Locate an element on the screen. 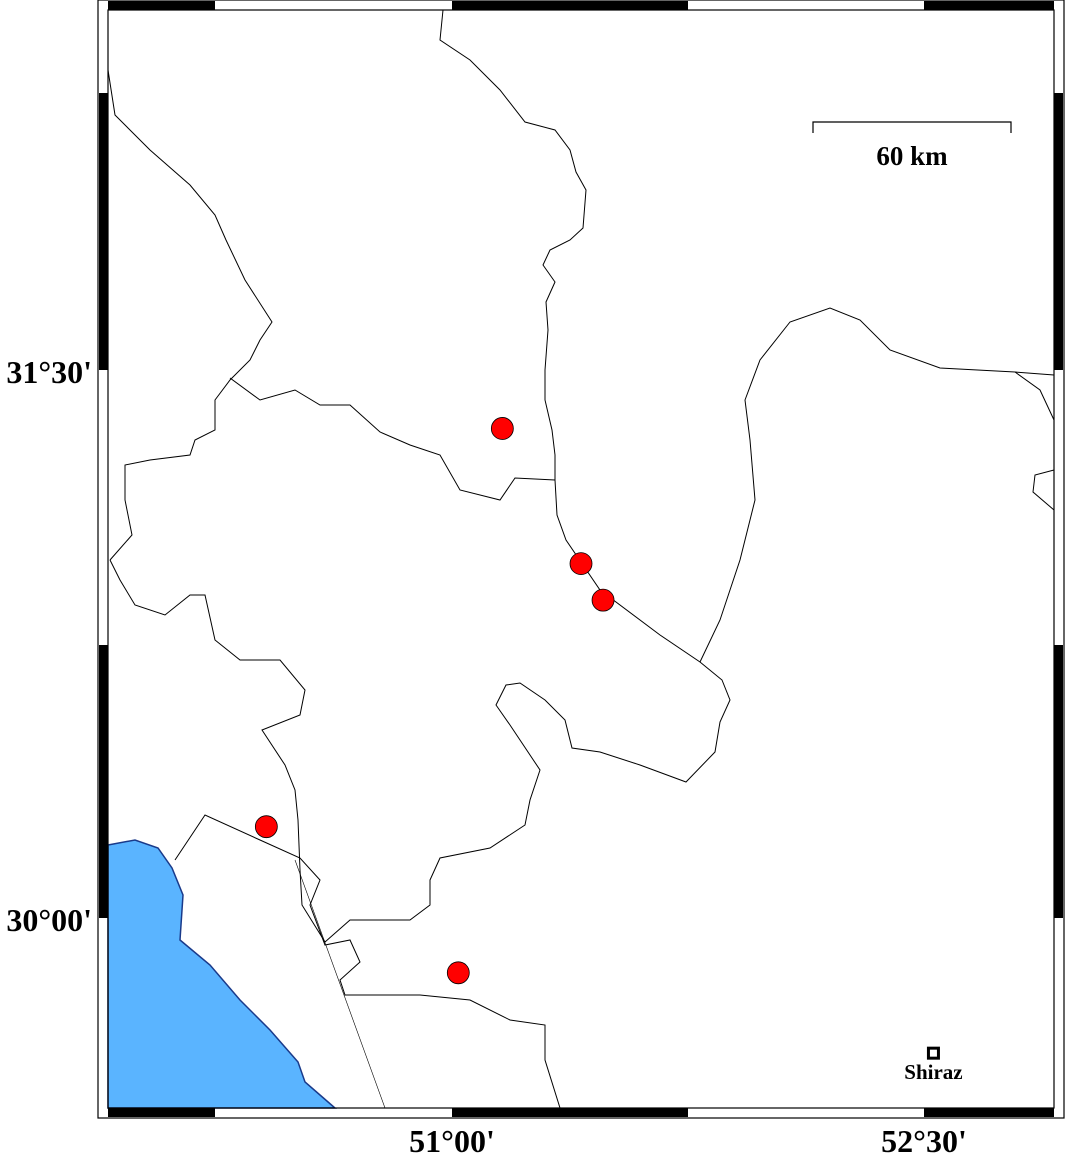  lon-tick-label: 52°30' is located at coordinates (924, 1139).